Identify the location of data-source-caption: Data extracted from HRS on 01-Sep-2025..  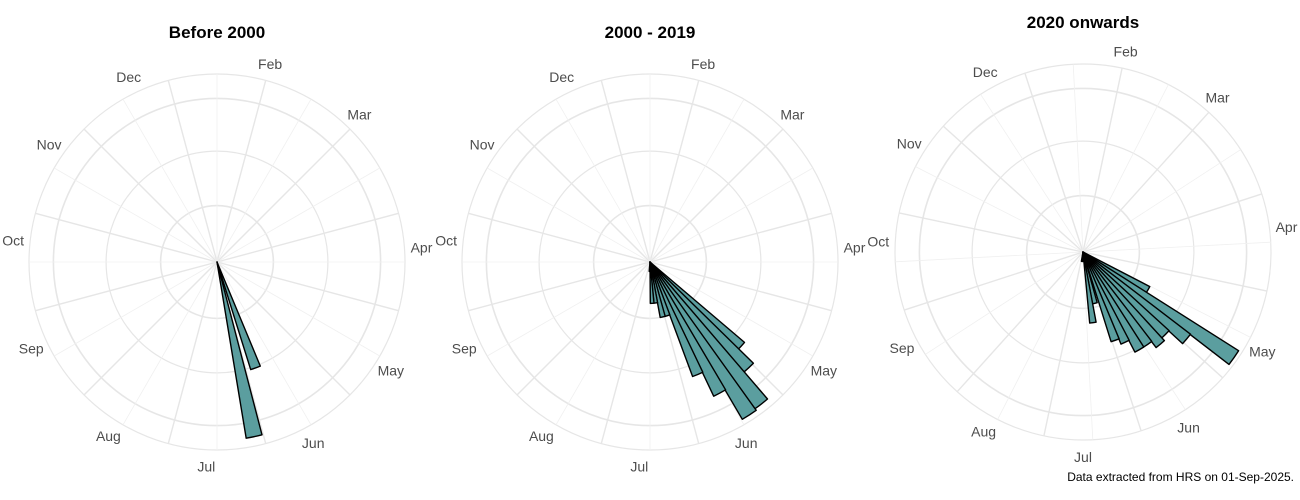
(1180, 477).